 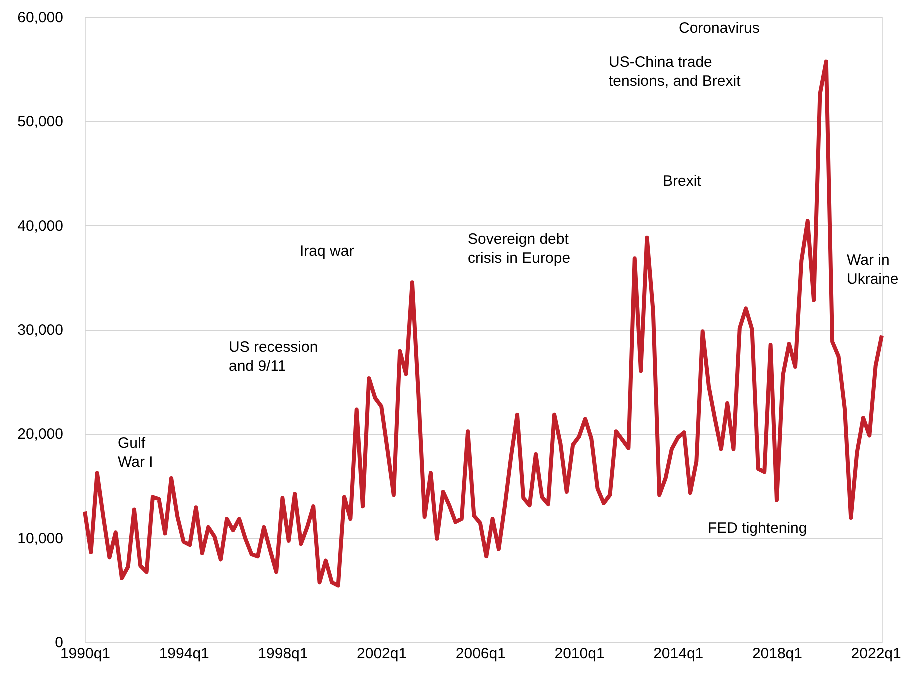 I want to click on annotation: Sovereign debt crisis in Europe, so click(x=519, y=249).